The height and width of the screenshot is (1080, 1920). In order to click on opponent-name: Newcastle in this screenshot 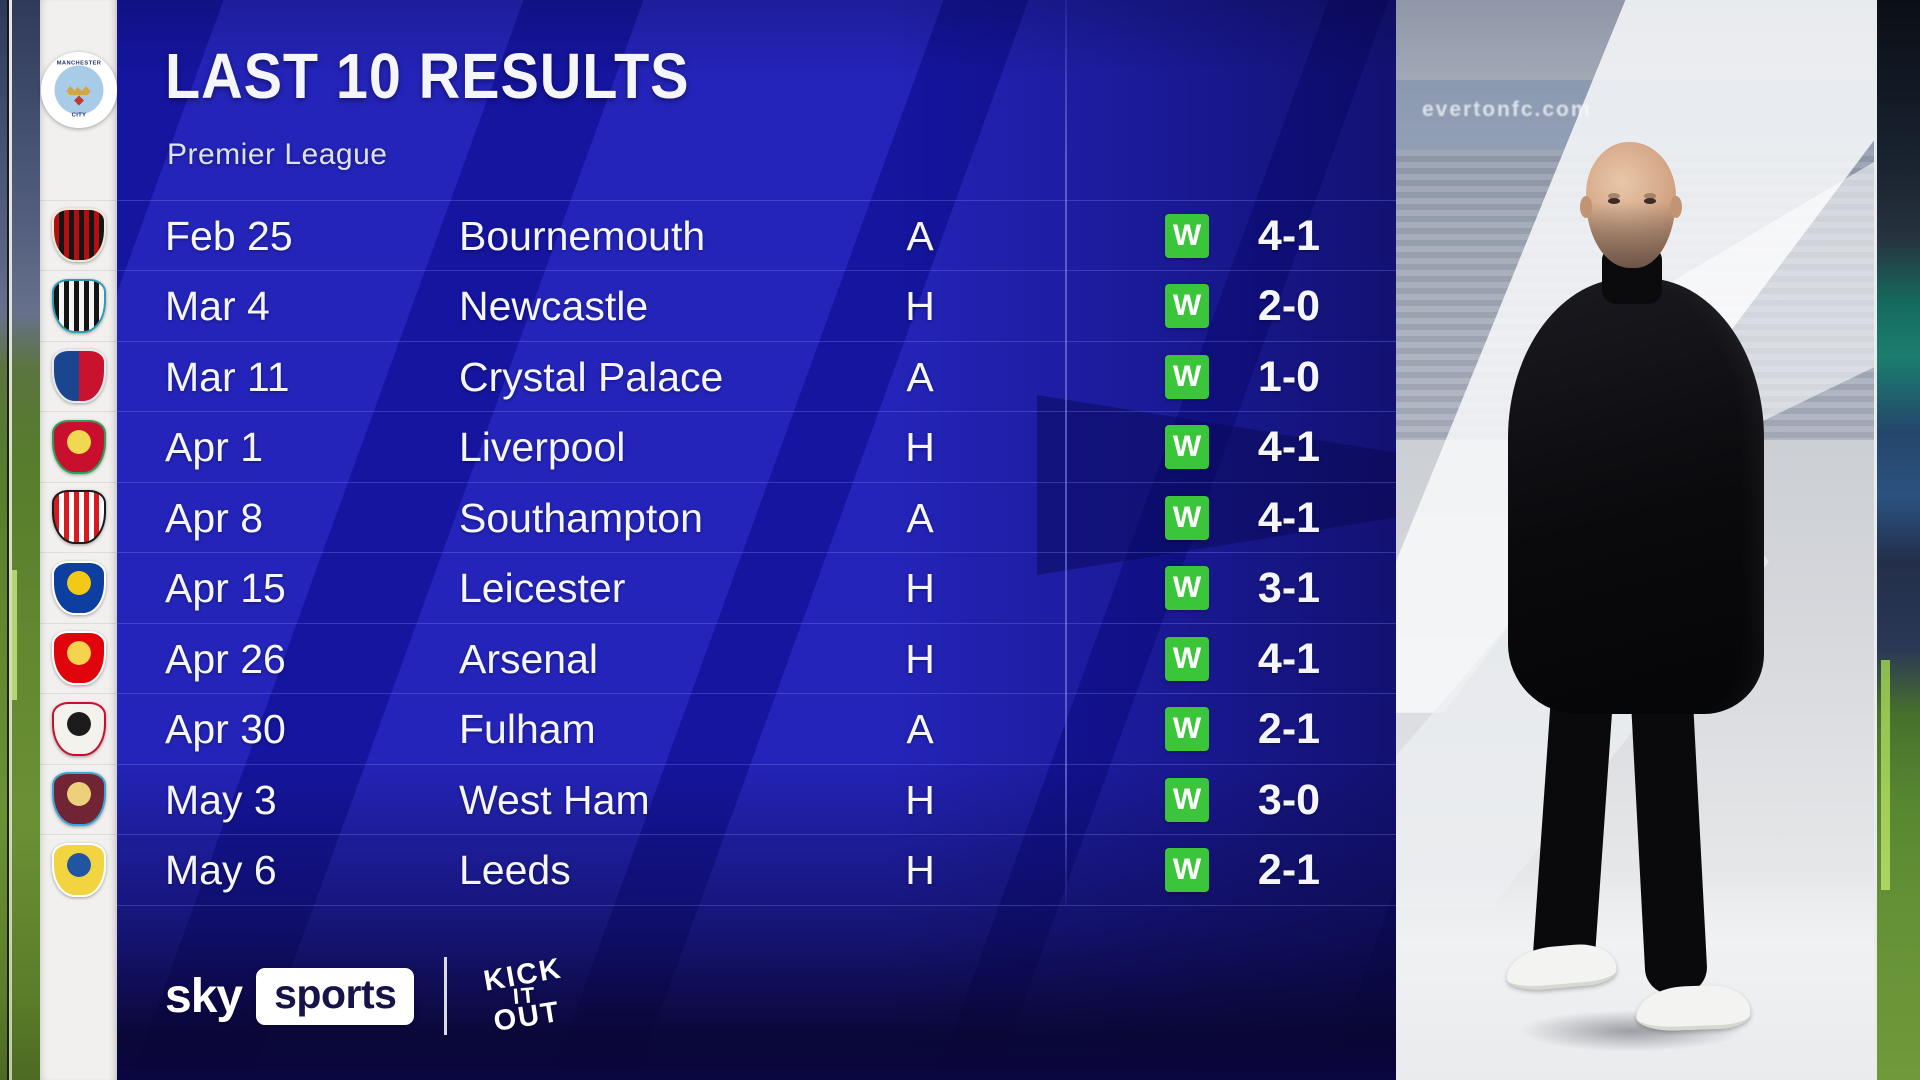, I will do `click(554, 306)`.